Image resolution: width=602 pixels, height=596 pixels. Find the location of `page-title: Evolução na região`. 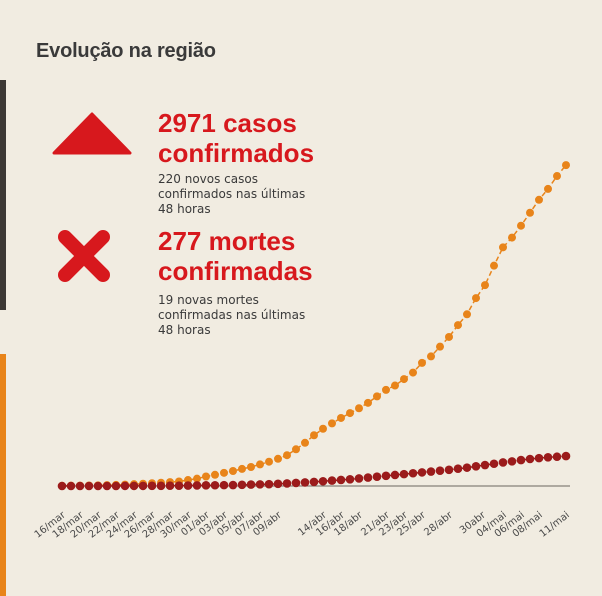

page-title: Evolução na região is located at coordinates (126, 51).